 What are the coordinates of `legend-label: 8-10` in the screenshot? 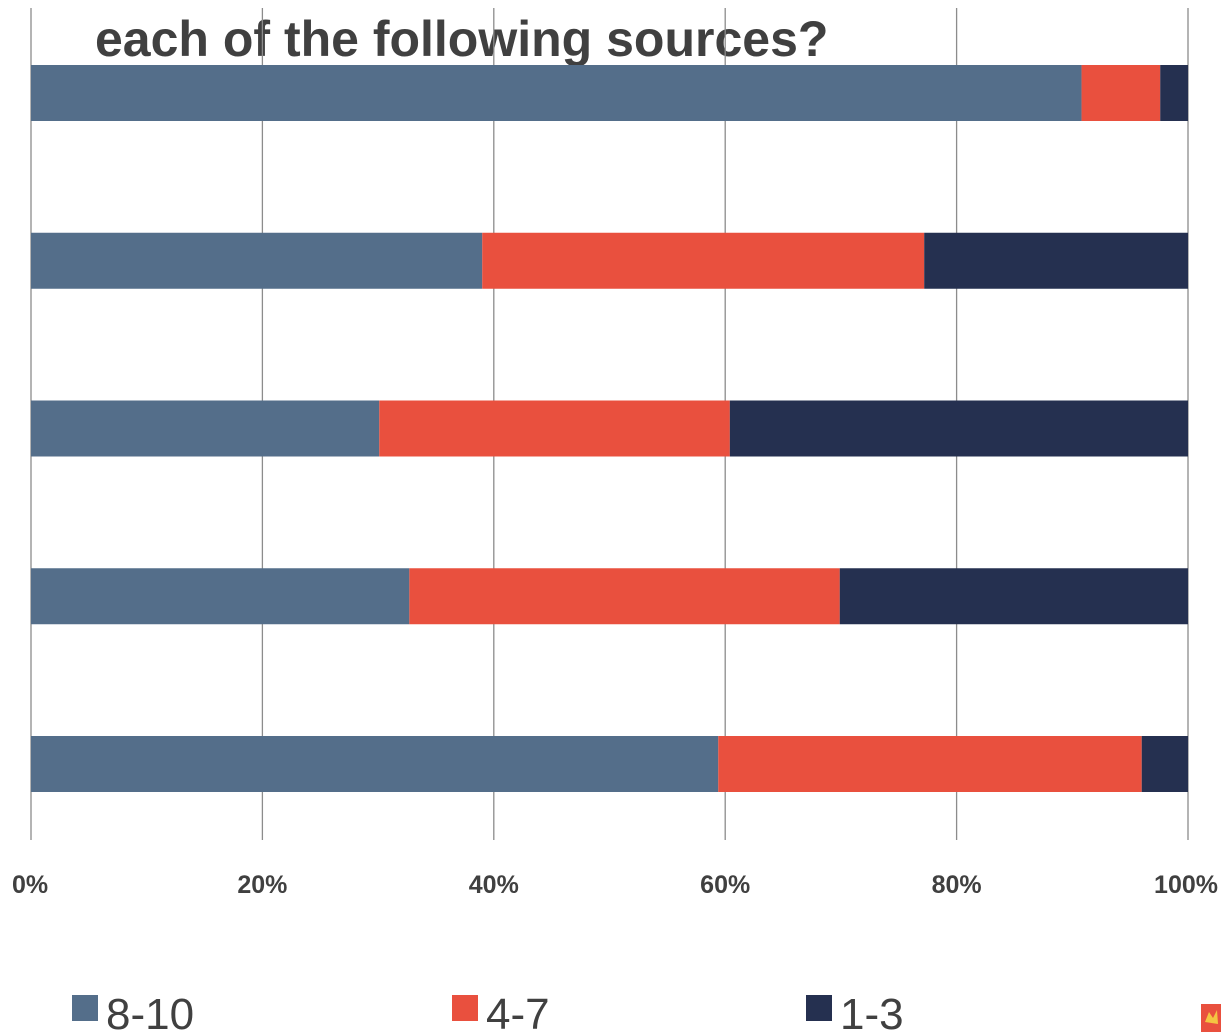 It's located at (150, 1012).